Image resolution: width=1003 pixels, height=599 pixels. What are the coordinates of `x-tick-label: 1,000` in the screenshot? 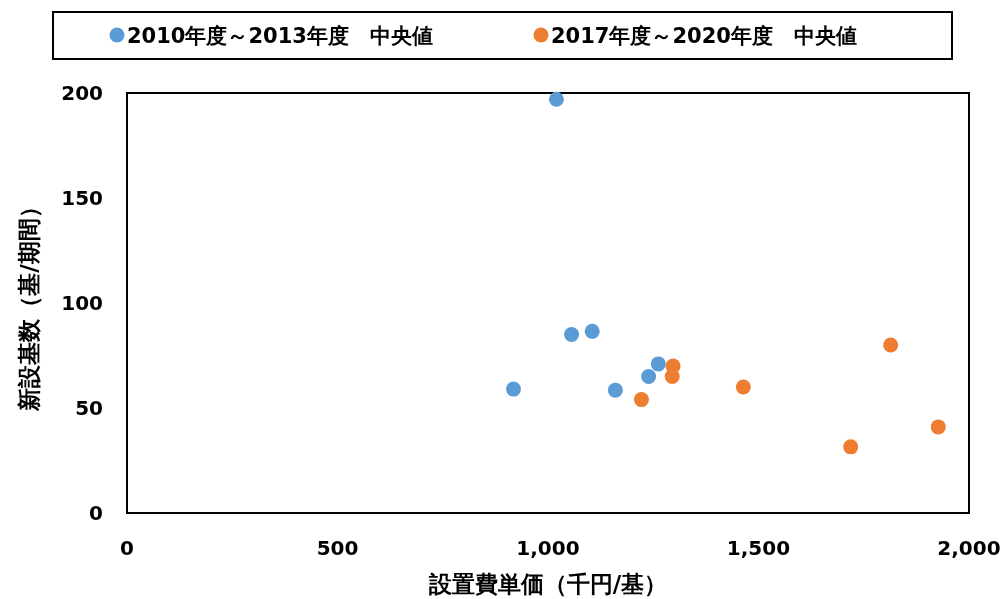 It's located at (548, 548).